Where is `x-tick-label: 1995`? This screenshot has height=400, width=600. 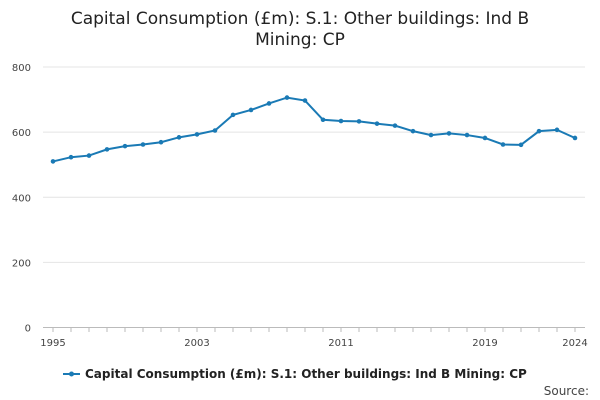 x-tick-label: 1995 is located at coordinates (52, 343).